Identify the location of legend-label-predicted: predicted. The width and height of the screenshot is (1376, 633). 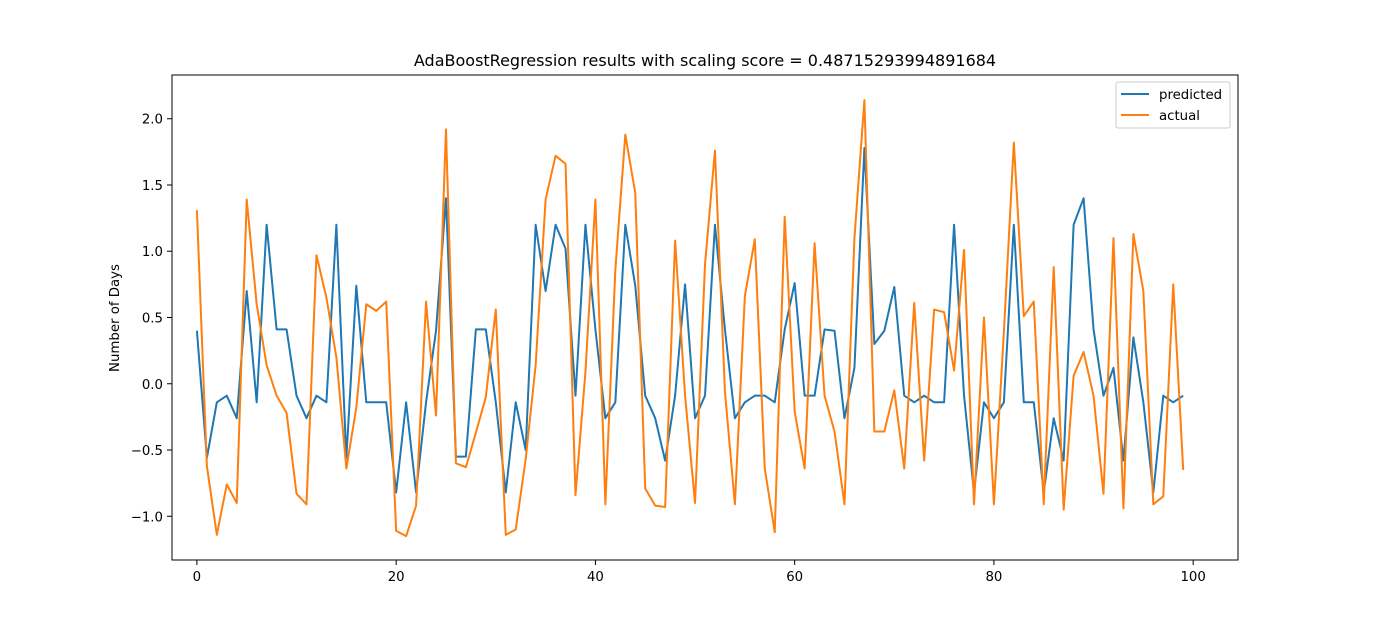
(1190, 95).